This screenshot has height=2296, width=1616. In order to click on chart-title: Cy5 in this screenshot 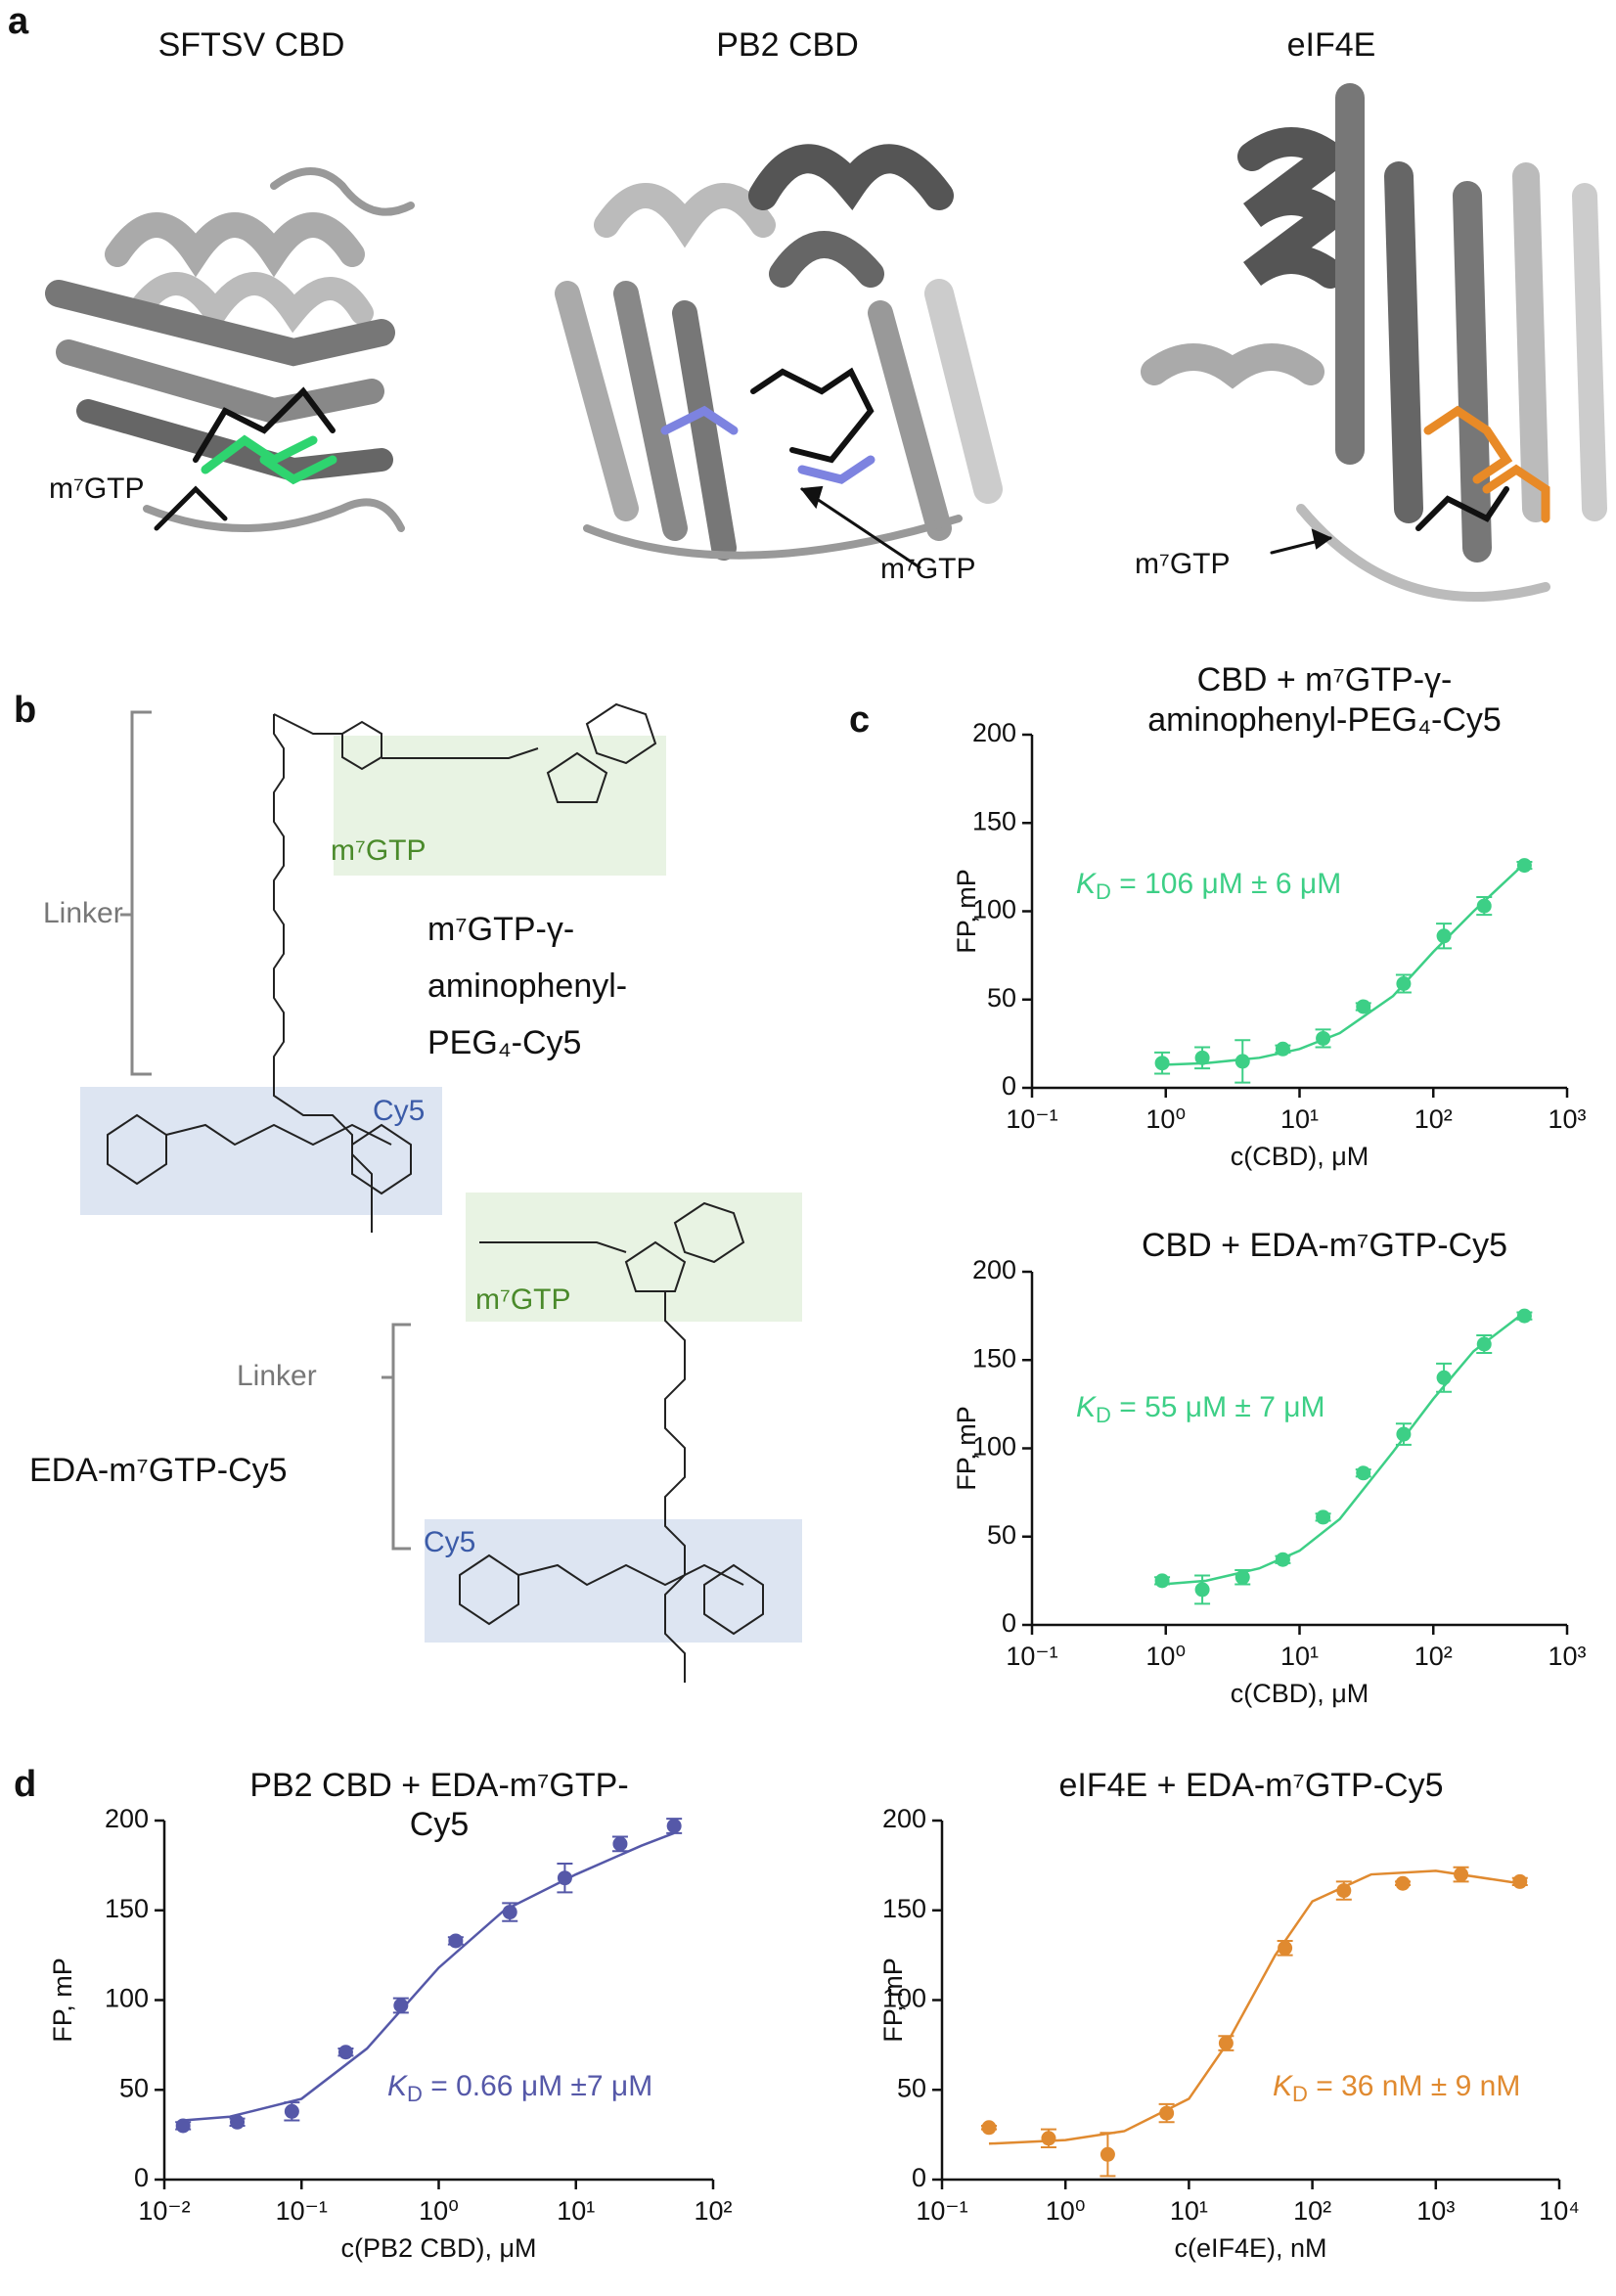, I will do `click(439, 1824)`.